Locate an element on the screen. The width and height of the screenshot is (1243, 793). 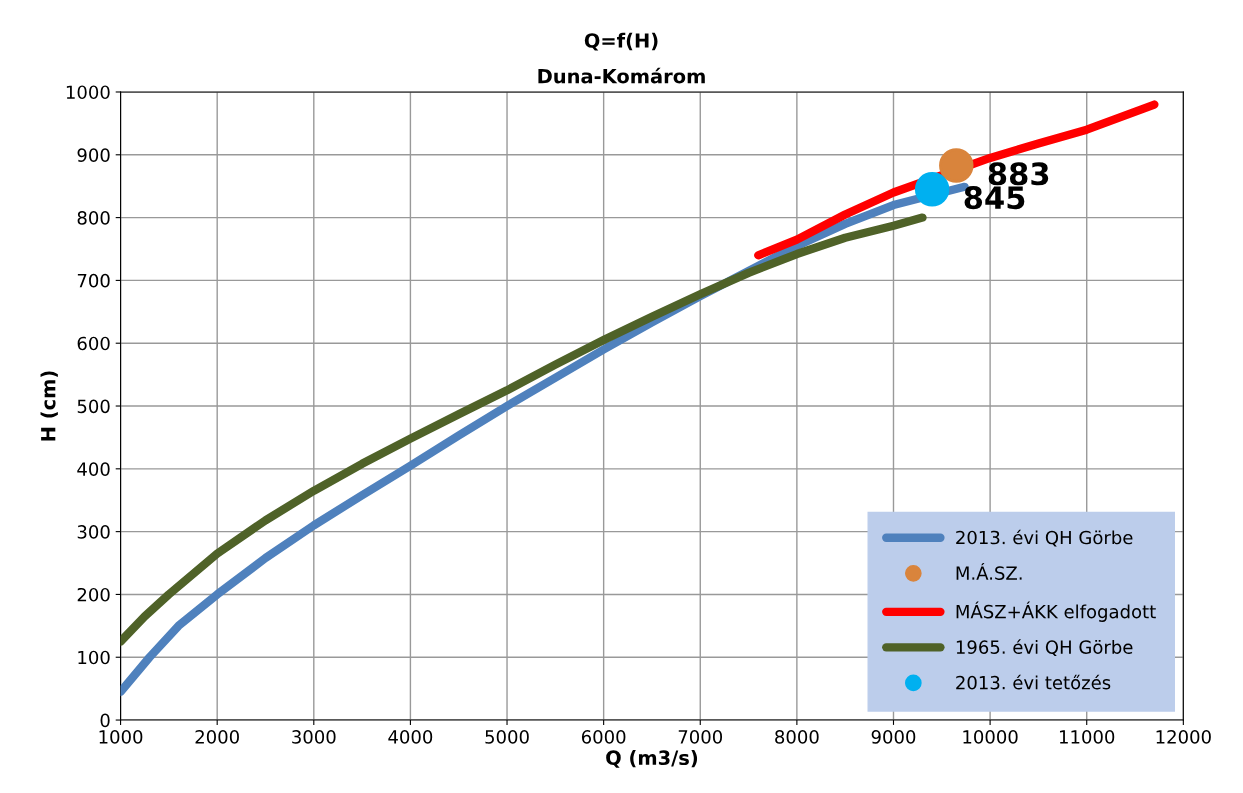
y-tick-label: 600 is located at coordinates (93, 343).